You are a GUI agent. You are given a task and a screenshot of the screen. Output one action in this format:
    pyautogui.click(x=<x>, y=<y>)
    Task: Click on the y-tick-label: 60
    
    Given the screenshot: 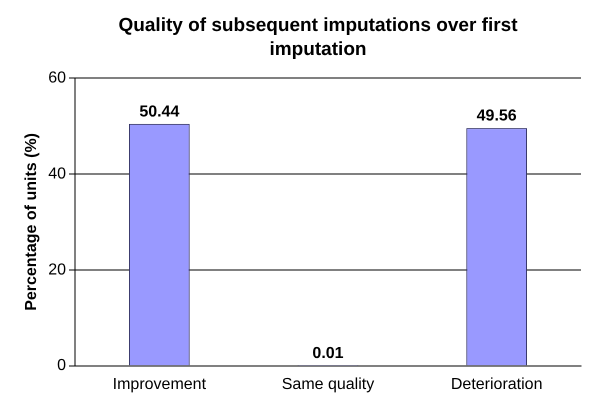 What is the action you would take?
    pyautogui.click(x=57, y=77)
    